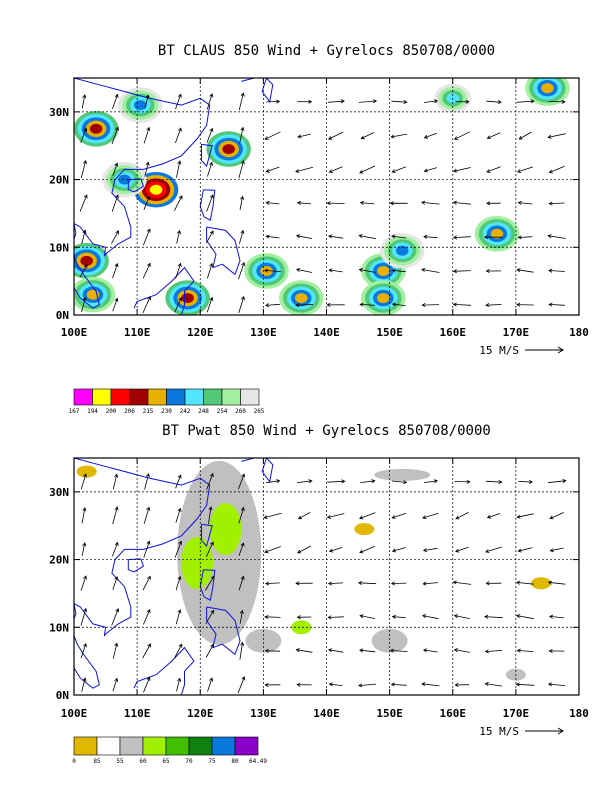  What do you see at coordinates (74, 332) in the screenshot?
I see `x-tick-label: 100E` at bounding box center [74, 332].